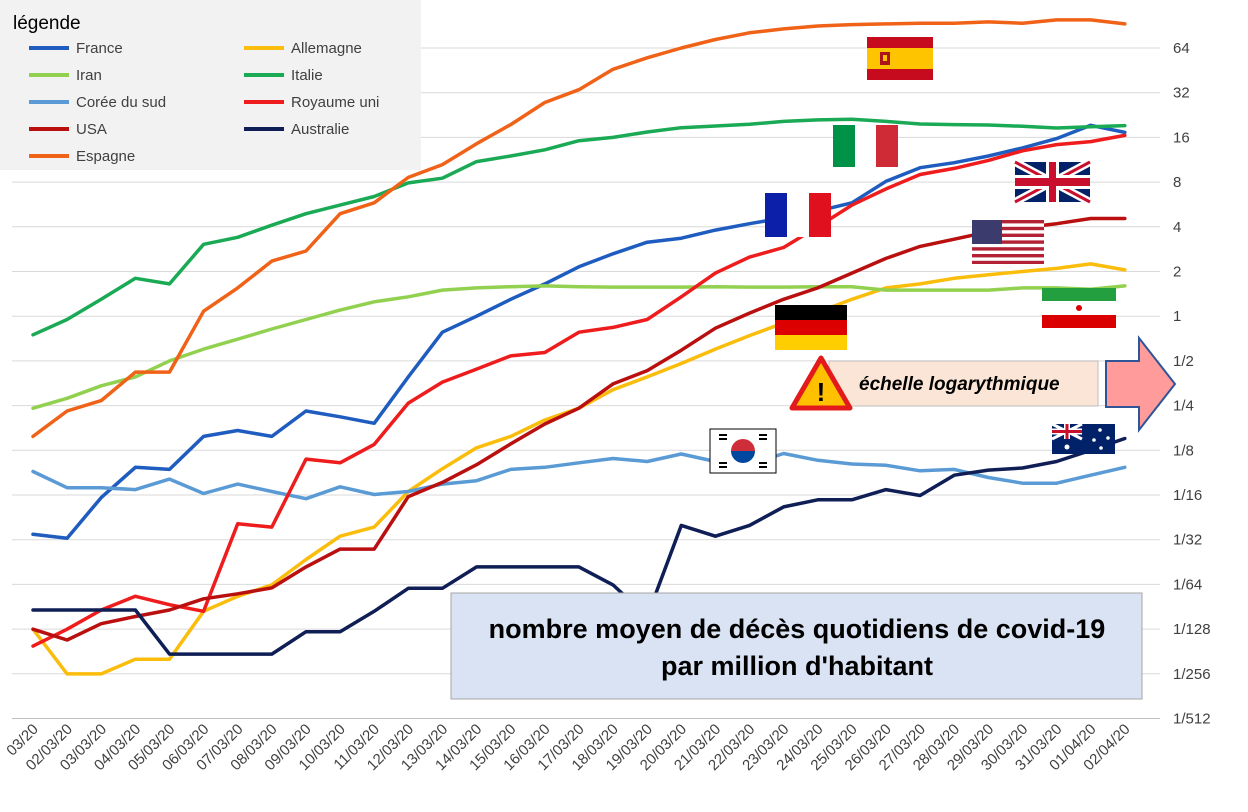  Describe the element at coordinates (1181, 137) in the screenshot. I see `y-tick-label: 16` at that location.